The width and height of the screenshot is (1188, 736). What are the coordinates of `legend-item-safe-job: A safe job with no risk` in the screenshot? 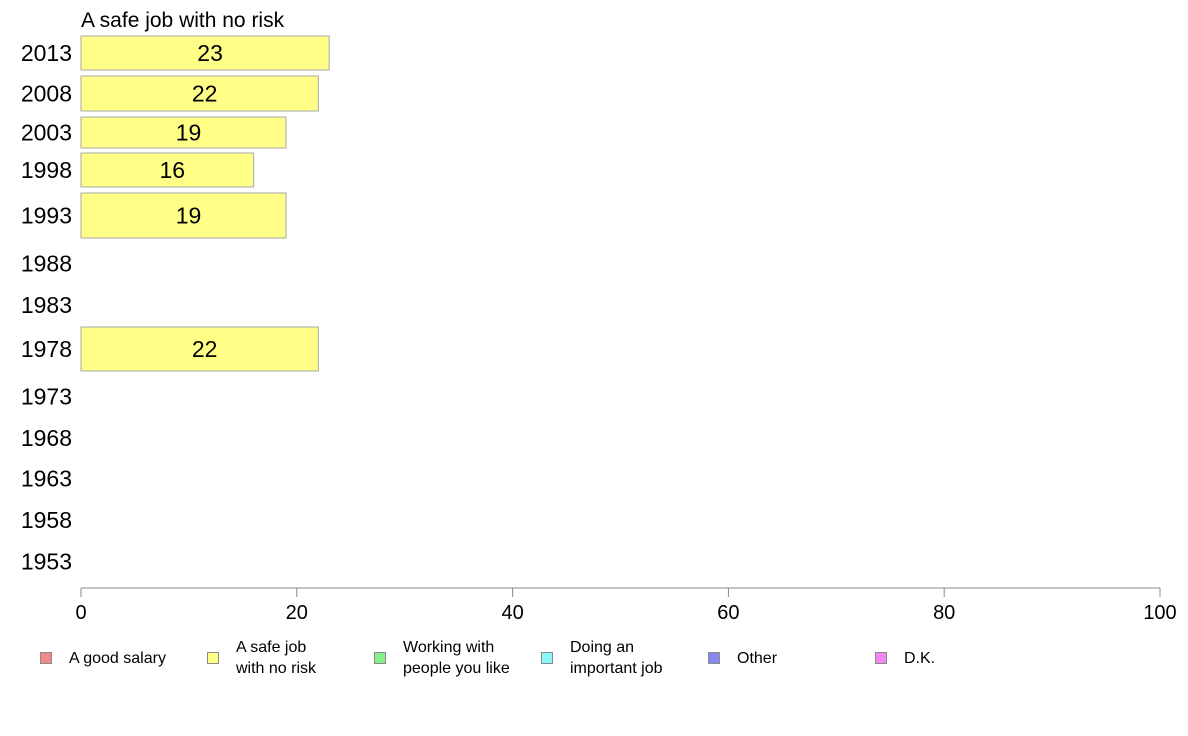 It's located at (261, 658).